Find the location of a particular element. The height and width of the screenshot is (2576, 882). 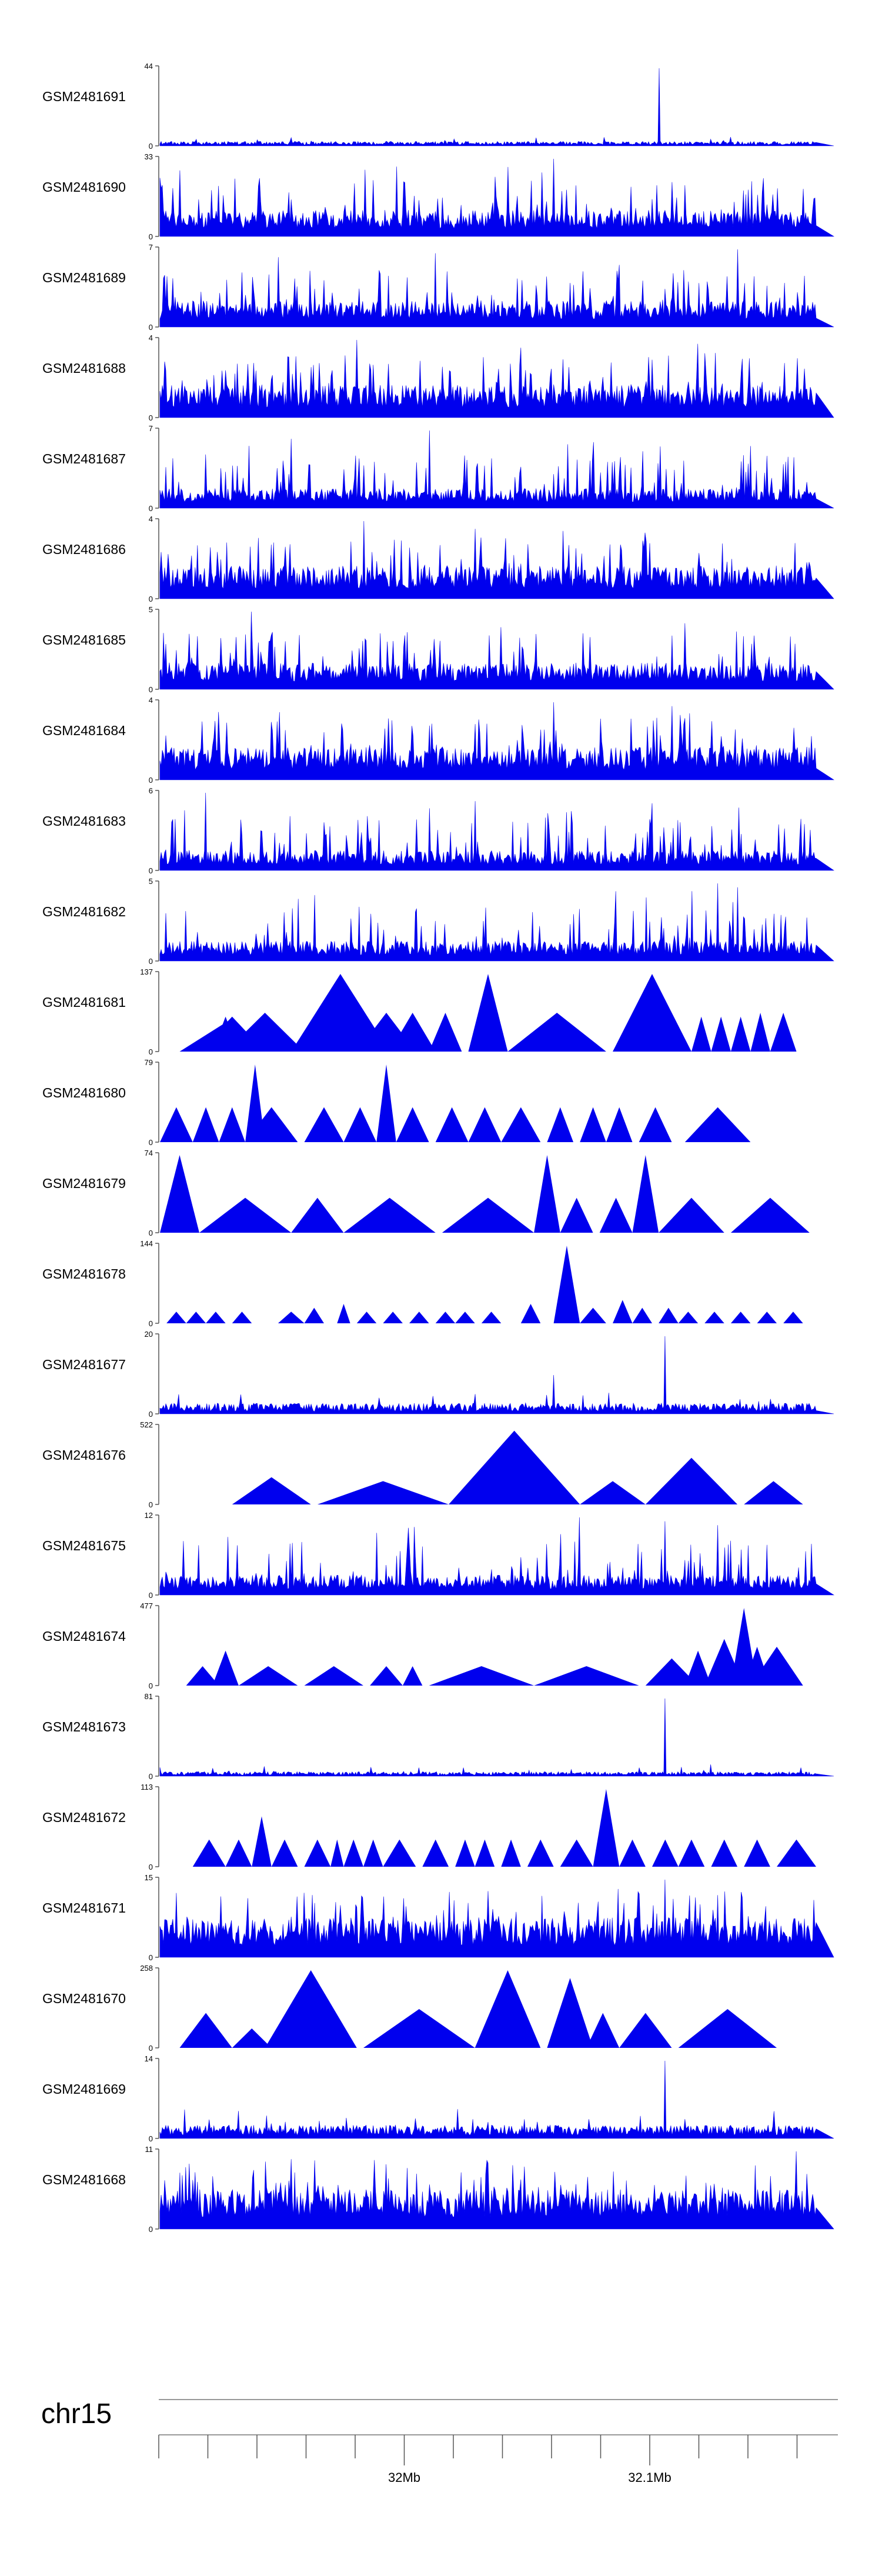

track-label: GSM2481672 is located at coordinates (84, 1817).